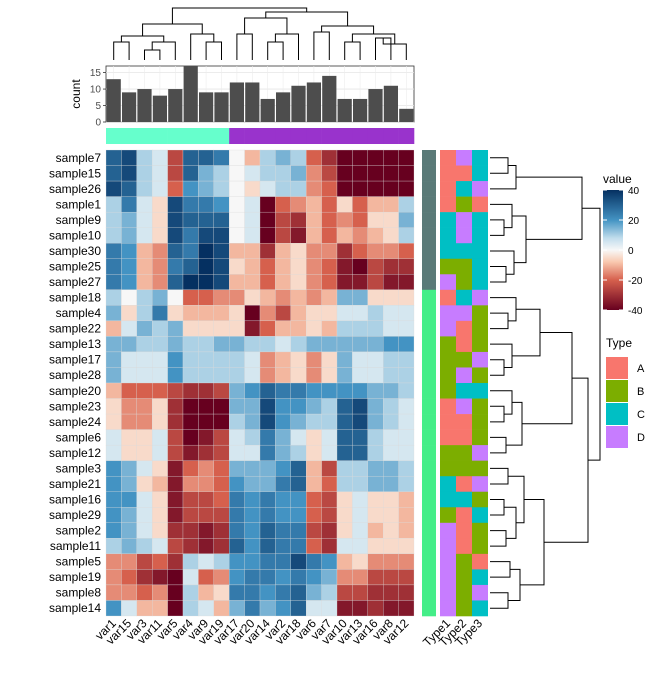  I want to click on type-legend-swatch, so click(617, 391).